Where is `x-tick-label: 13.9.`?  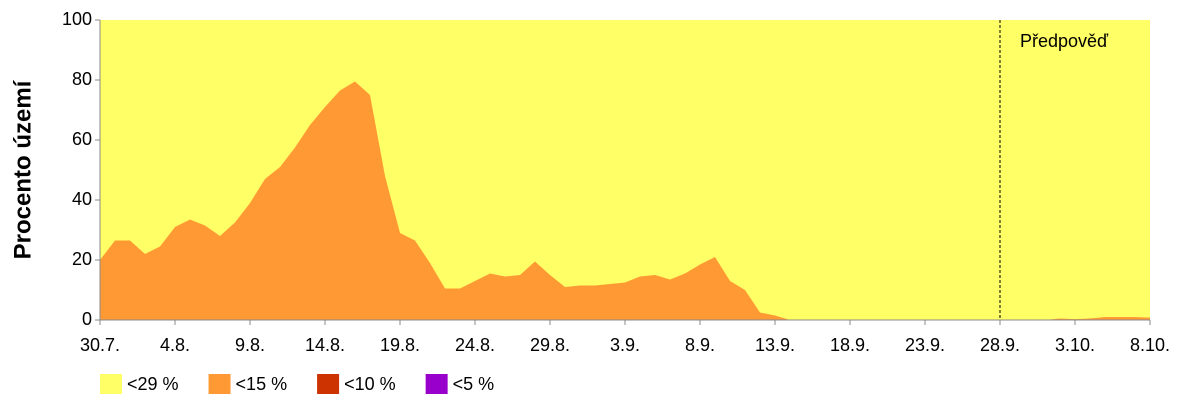 x-tick-label: 13.9. is located at coordinates (775, 345).